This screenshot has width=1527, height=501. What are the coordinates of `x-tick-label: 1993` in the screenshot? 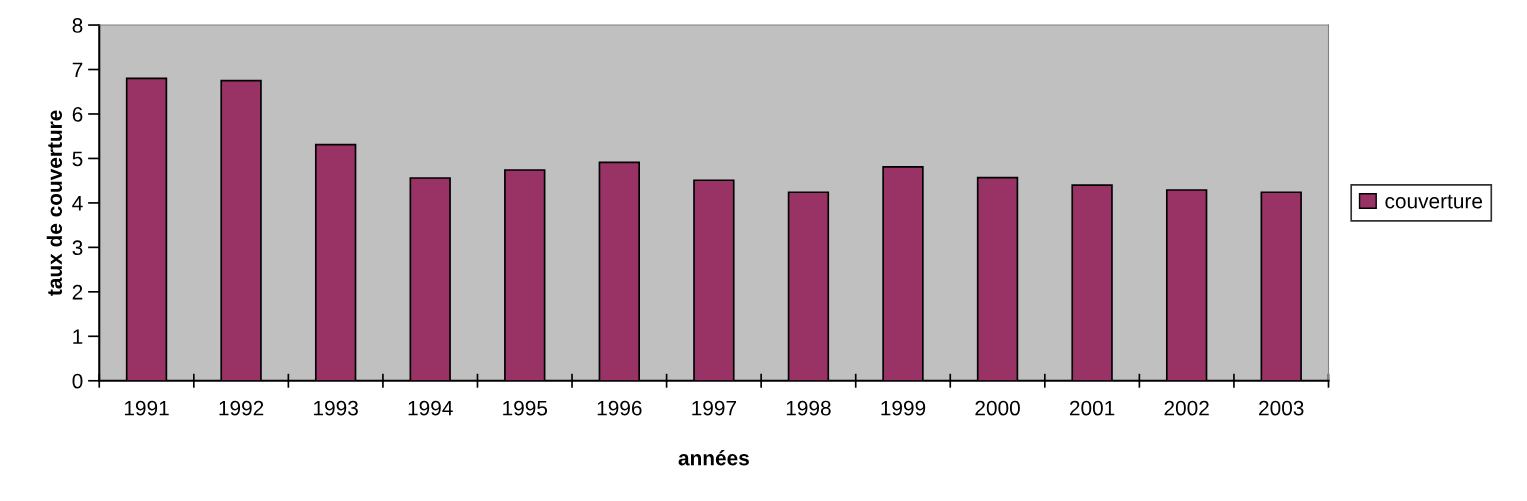 It's located at (336, 408).